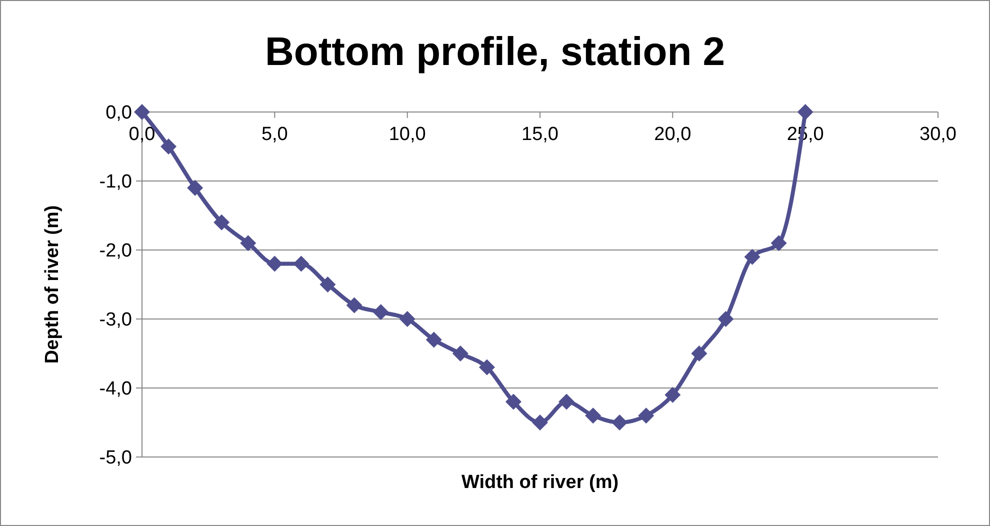 The image size is (990, 526). What do you see at coordinates (540, 482) in the screenshot?
I see `x-axis-title: Width of river (m)` at bounding box center [540, 482].